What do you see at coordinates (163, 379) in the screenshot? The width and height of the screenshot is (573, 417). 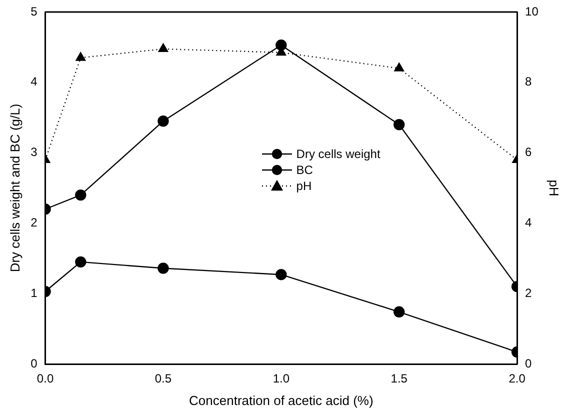 I see `x-tick-label: 0.5` at bounding box center [163, 379].